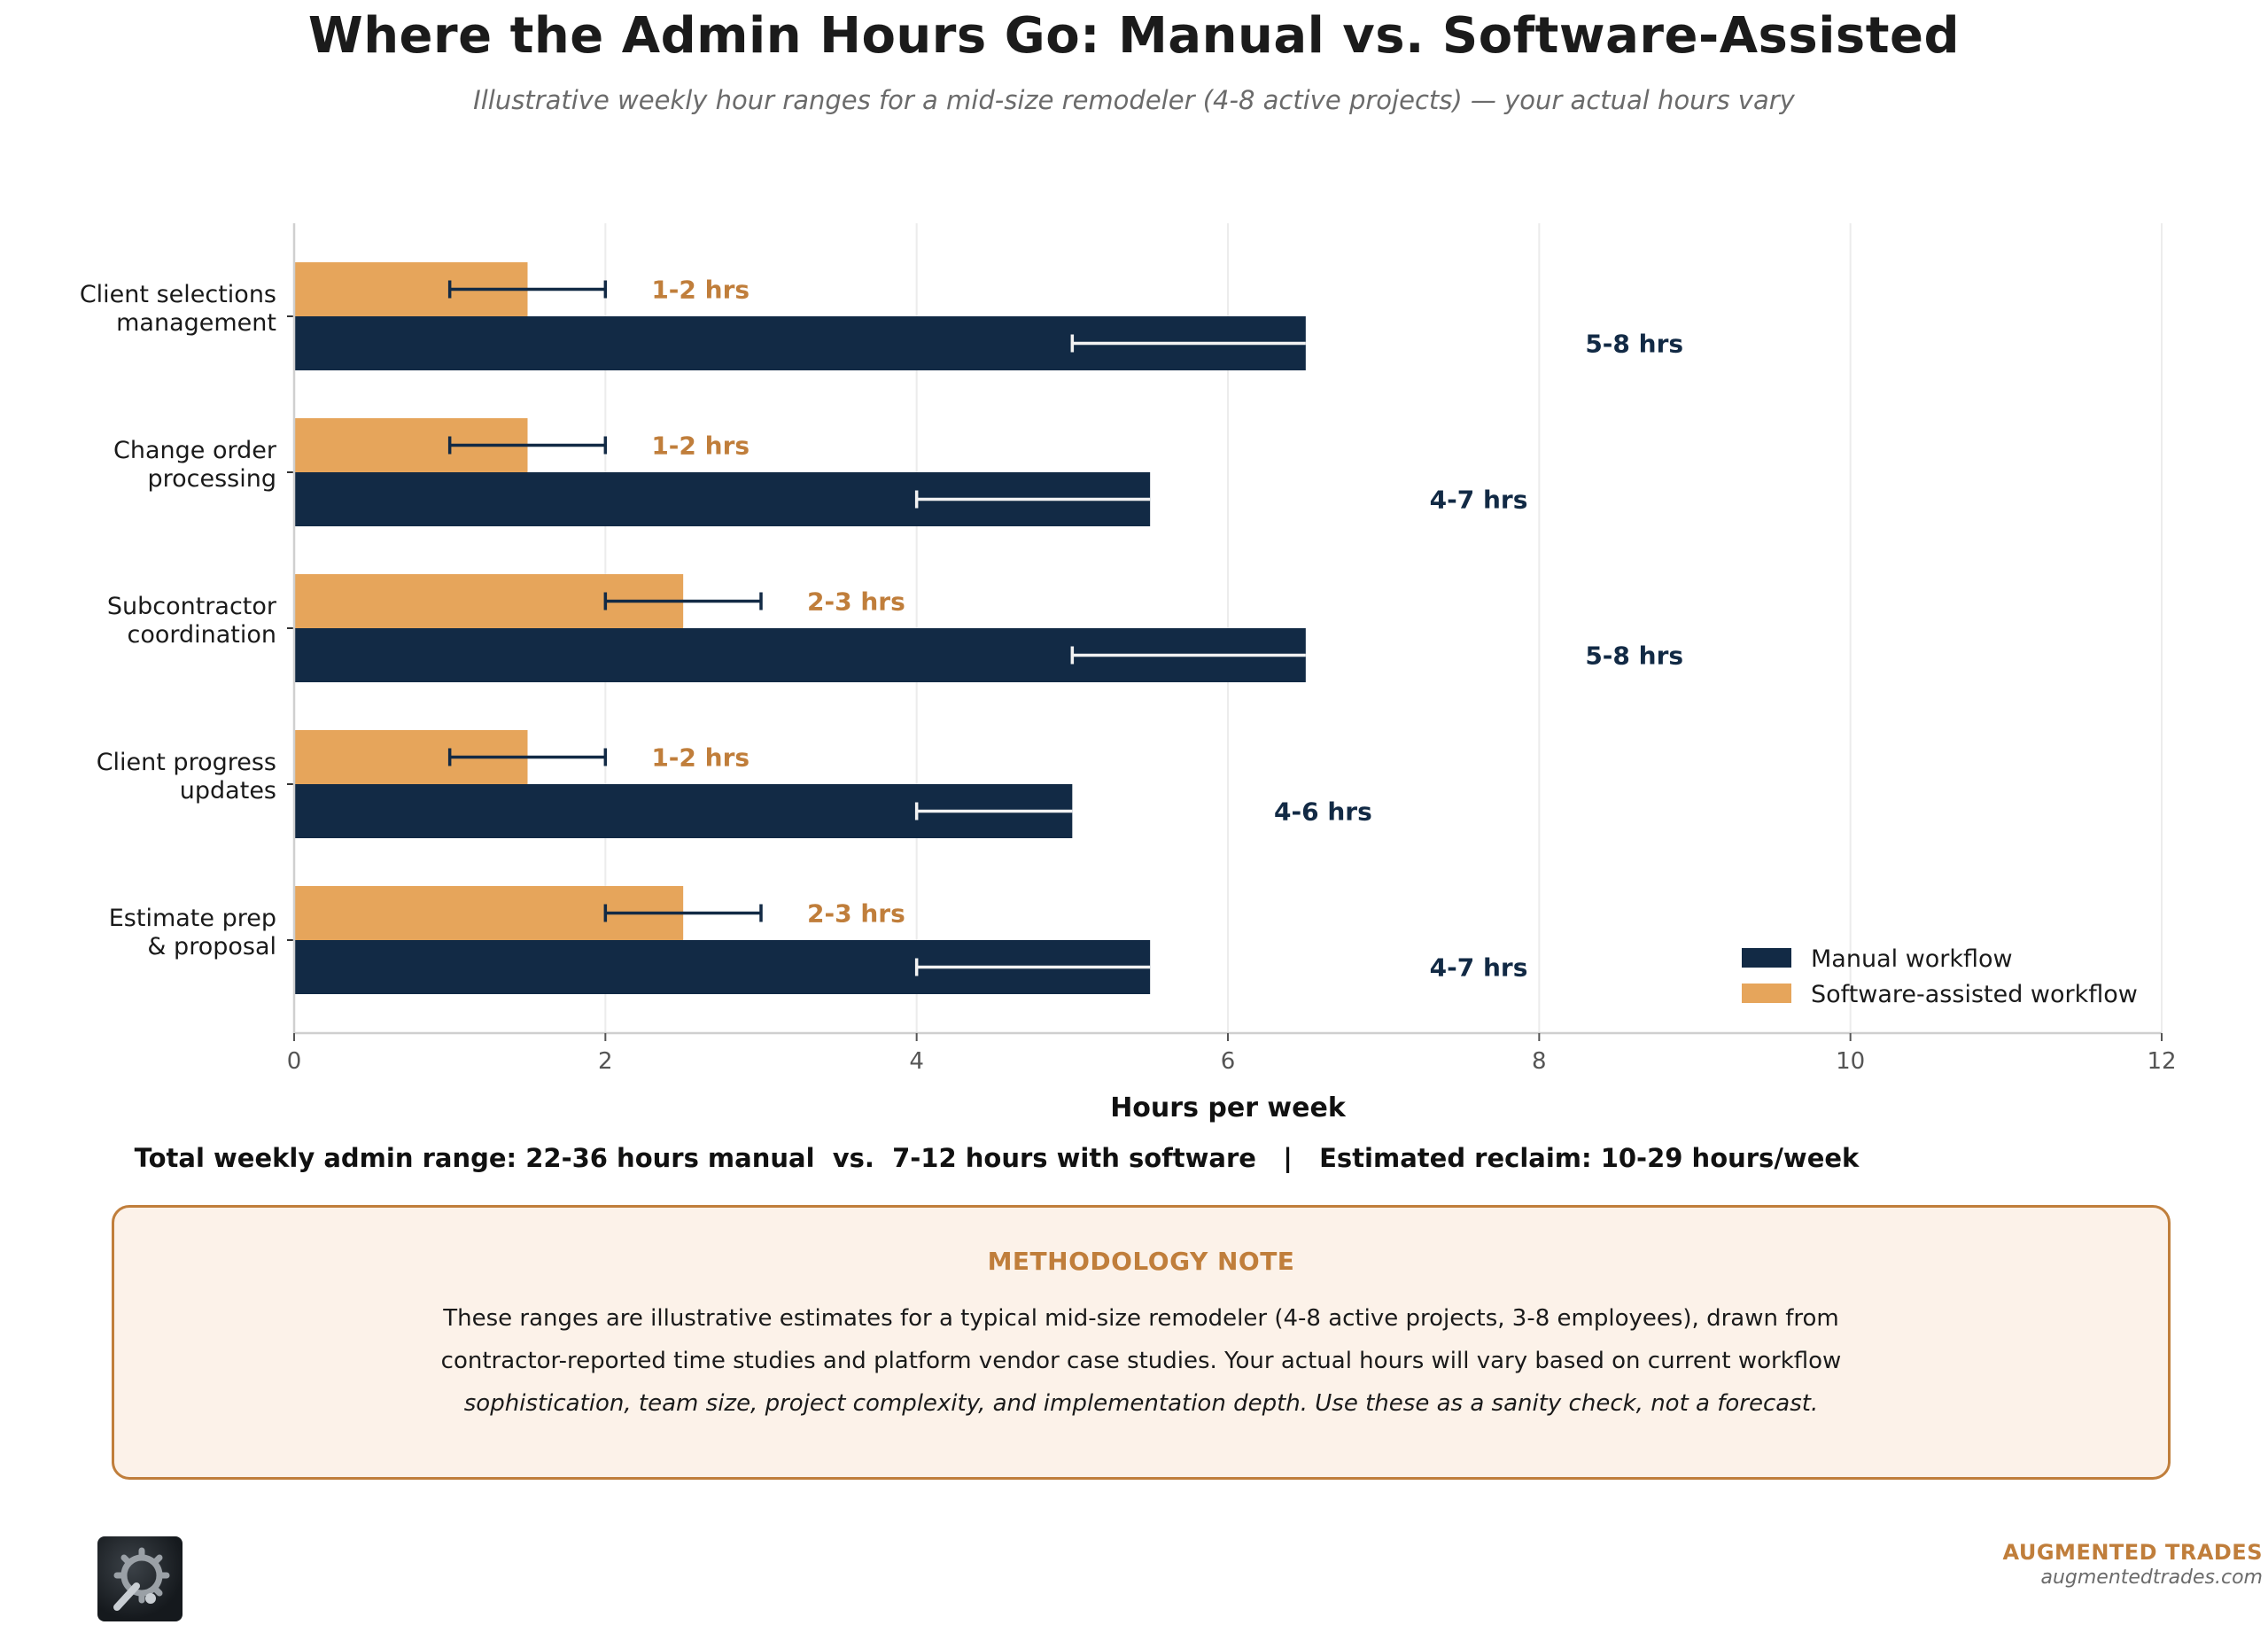 The image size is (2268, 1625). What do you see at coordinates (1974, 994) in the screenshot?
I see `legend-label-software: Software-assisted workflow` at bounding box center [1974, 994].